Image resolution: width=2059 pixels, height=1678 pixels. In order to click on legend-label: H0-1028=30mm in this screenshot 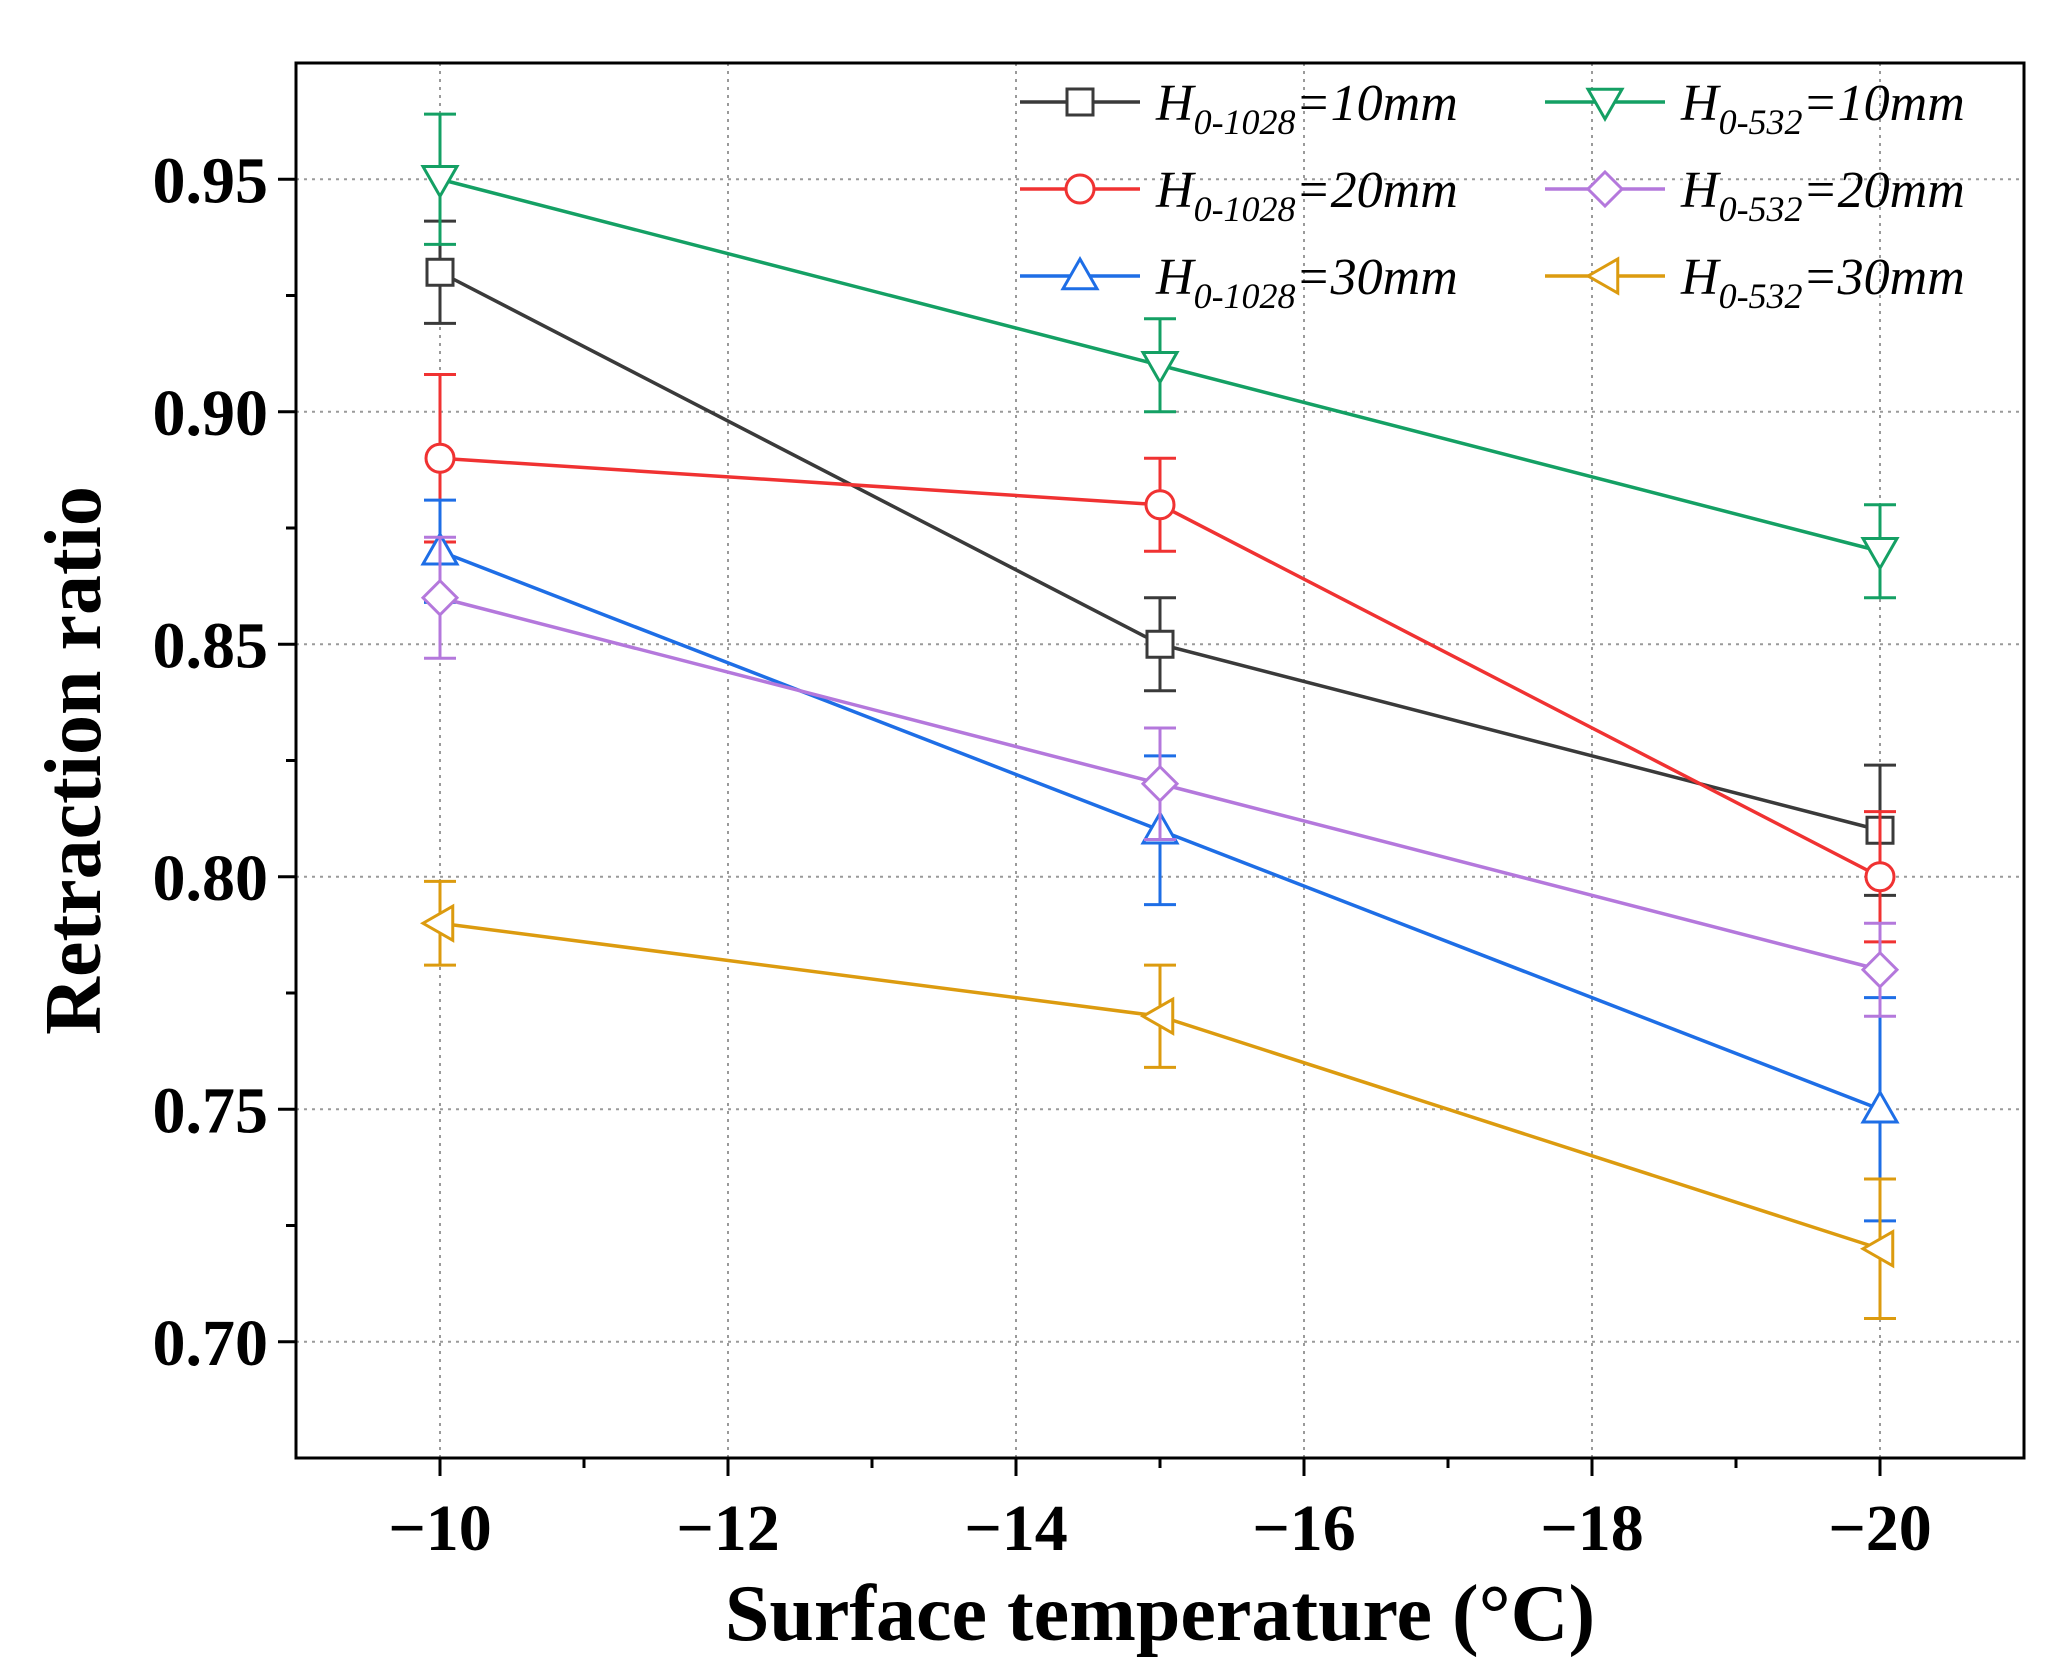, I will do `click(1306, 282)`.